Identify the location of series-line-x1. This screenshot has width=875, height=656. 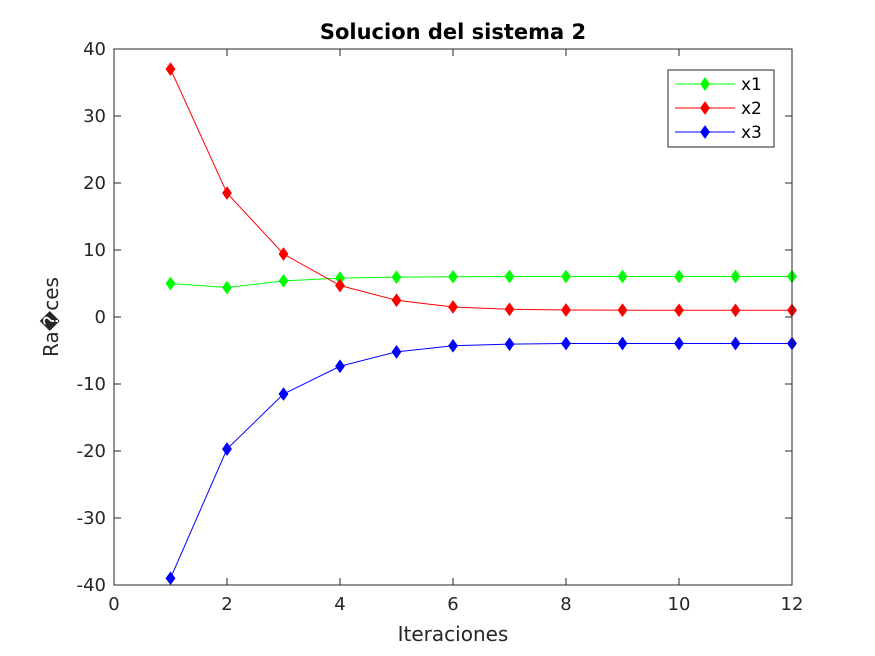
(481, 282).